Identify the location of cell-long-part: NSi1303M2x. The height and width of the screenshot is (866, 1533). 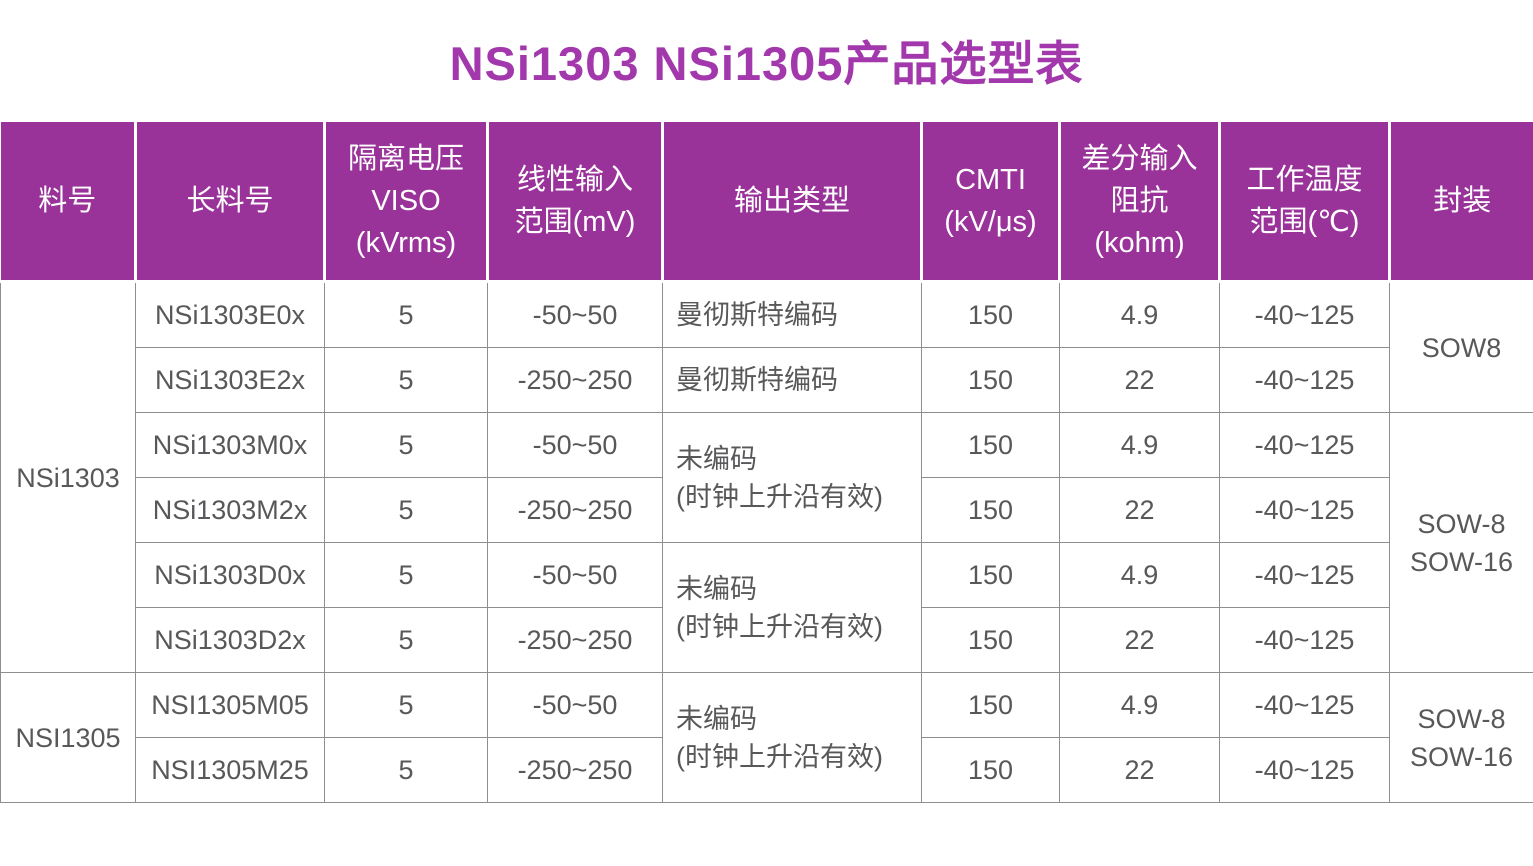
(230, 510).